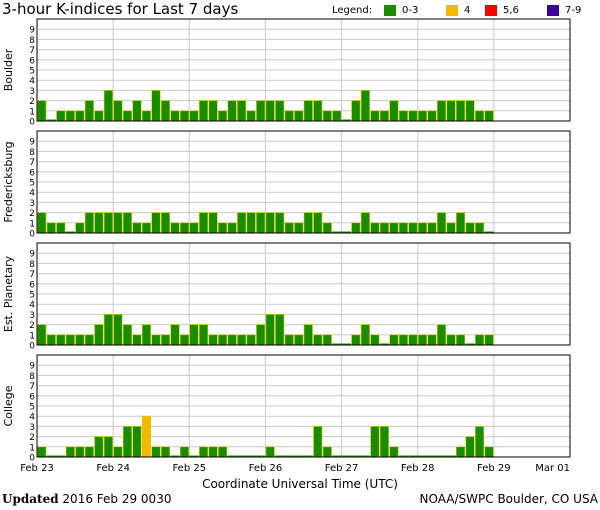 Image resolution: width=600 pixels, height=510 pixels. Describe the element at coordinates (552, 468) in the screenshot. I see `x-tick-label: Mar 01` at that location.